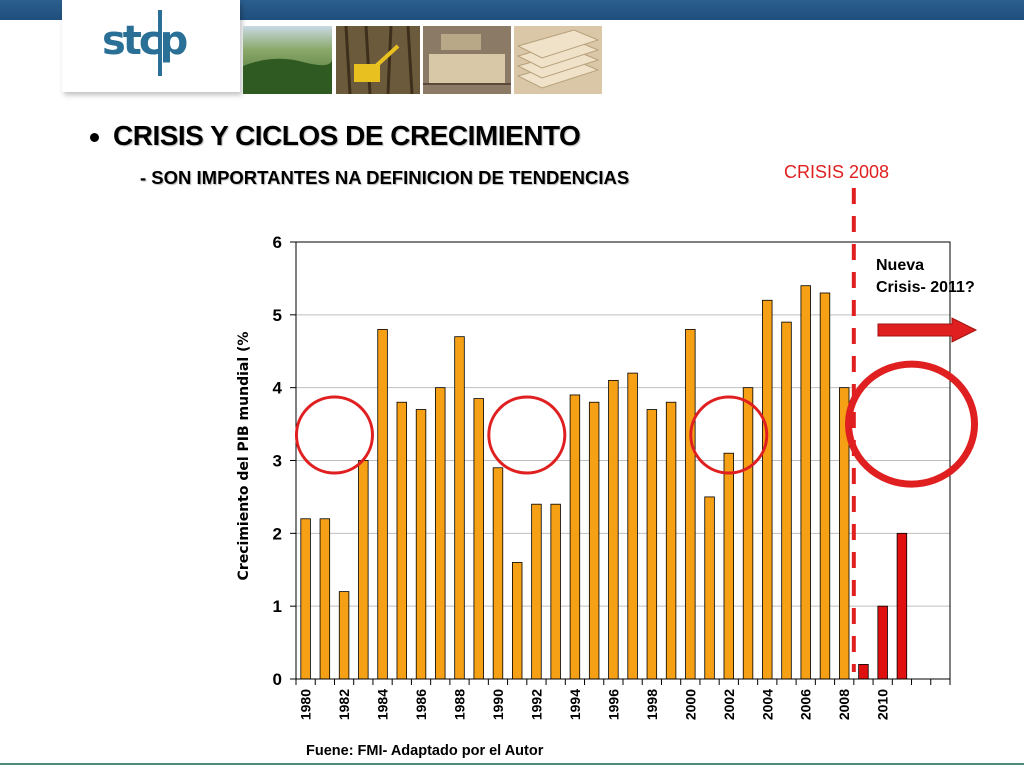  Describe the element at coordinates (536, 704) in the screenshot. I see `x-tick-label-1992: 1992` at that location.